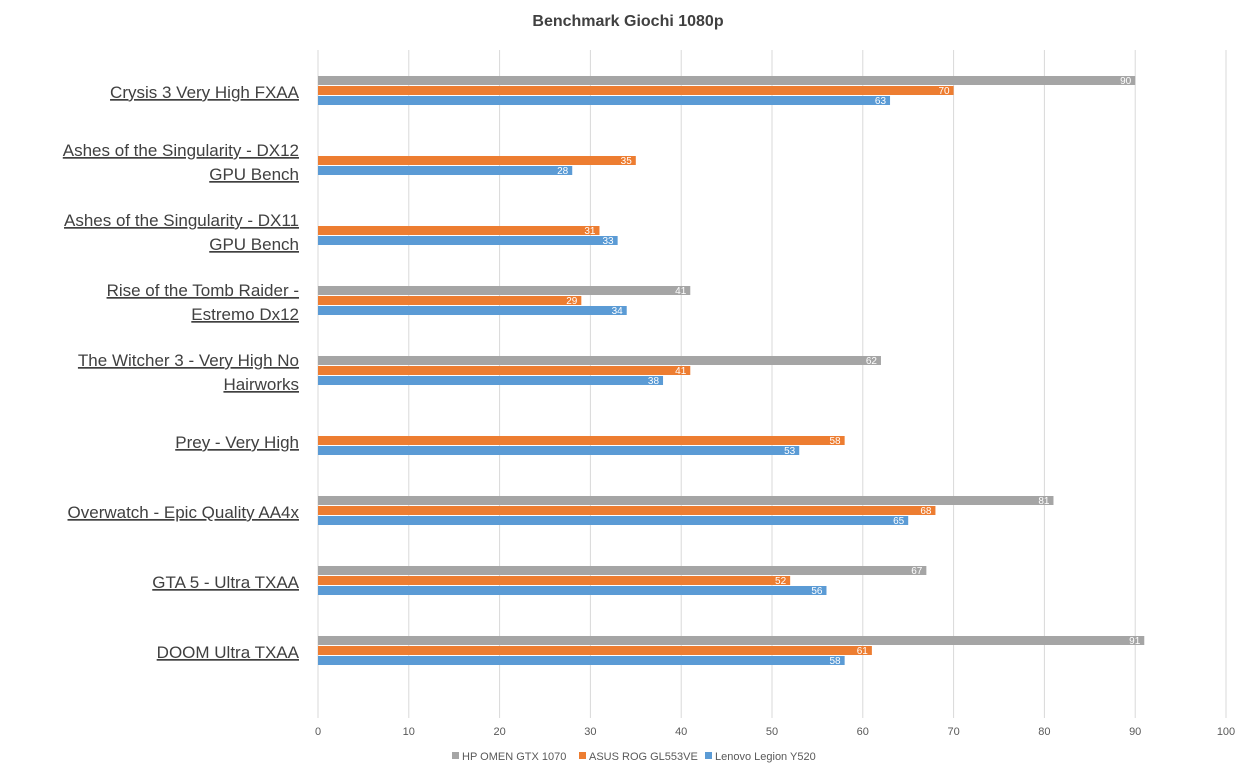 This screenshot has height=776, width=1257. What do you see at coordinates (203, 302) in the screenshot?
I see `category-label: Rise of the Tomb Raider -Estremo Dx12` at bounding box center [203, 302].